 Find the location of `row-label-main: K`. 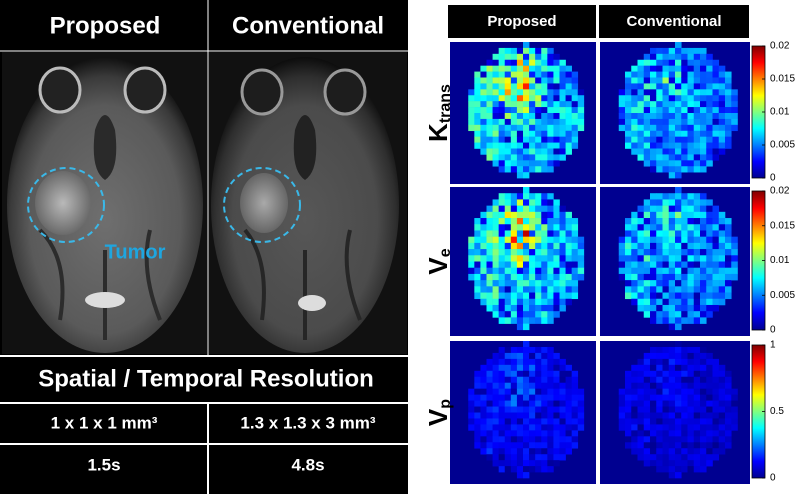

row-label-main: K is located at coordinates (438, 132).